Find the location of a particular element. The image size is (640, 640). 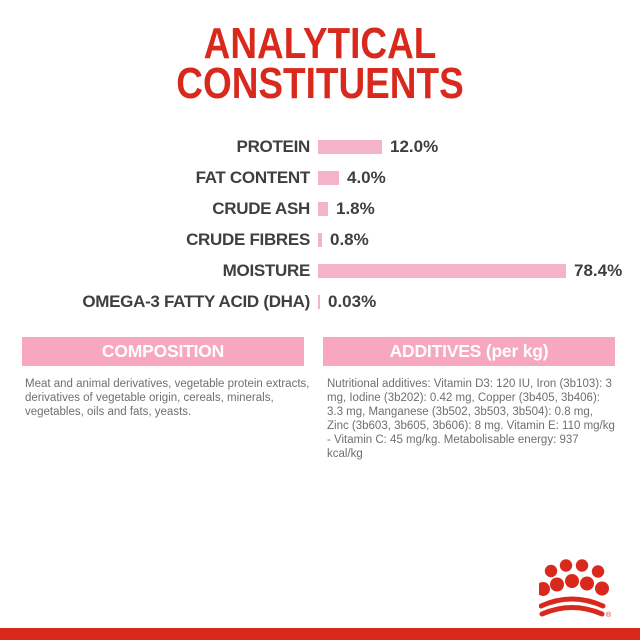

royal-canin-crown-icon: ® is located at coordinates (575, 589).